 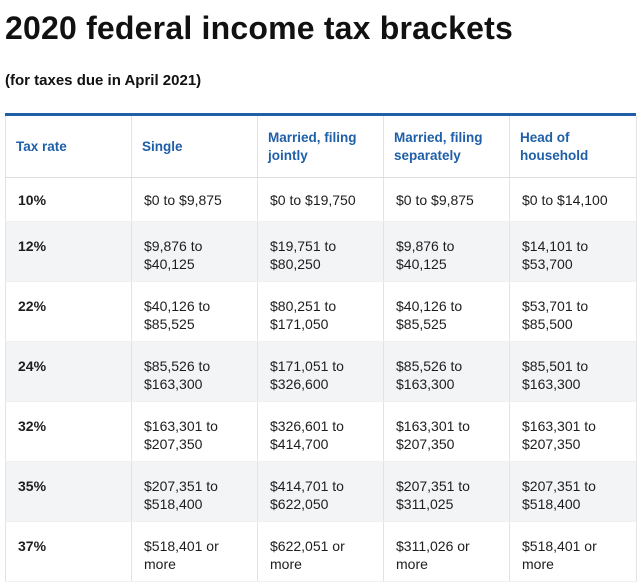 I want to click on married-jointly-cell: $171,051 to $326,600, so click(x=320, y=371).